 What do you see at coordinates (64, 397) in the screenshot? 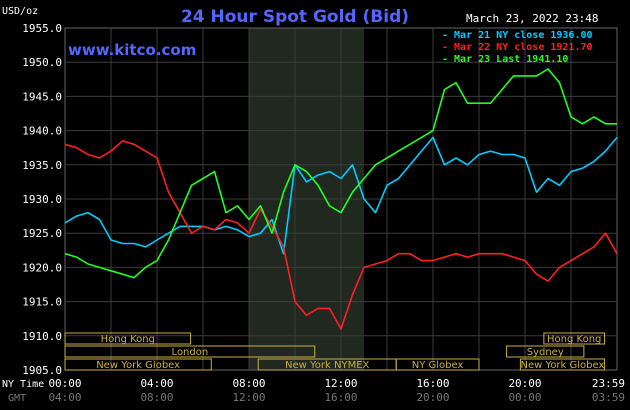
I see `x-tick-label-gmt: 04:00` at bounding box center [64, 397].